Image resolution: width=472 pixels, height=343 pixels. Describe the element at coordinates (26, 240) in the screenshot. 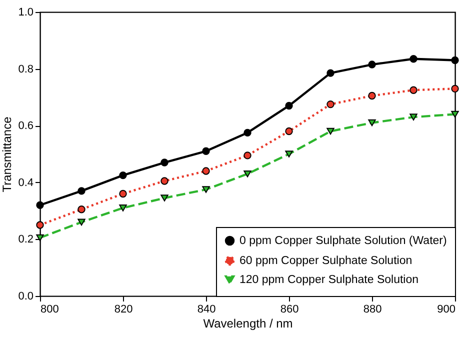

I see `y-tick-label: 0.2` at that location.